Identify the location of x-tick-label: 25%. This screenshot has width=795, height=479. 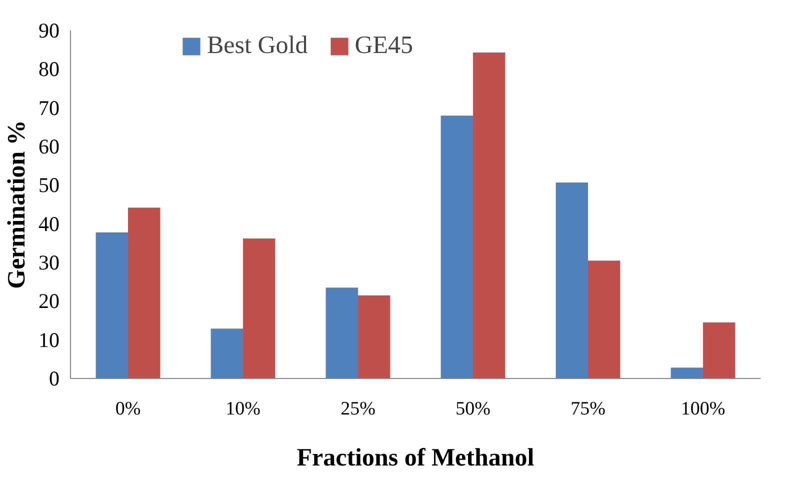
(358, 409).